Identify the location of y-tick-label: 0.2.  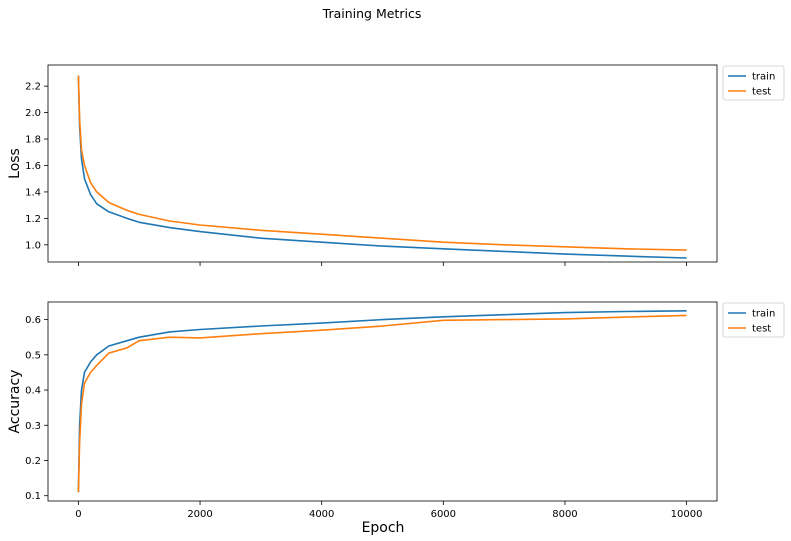
(33, 461).